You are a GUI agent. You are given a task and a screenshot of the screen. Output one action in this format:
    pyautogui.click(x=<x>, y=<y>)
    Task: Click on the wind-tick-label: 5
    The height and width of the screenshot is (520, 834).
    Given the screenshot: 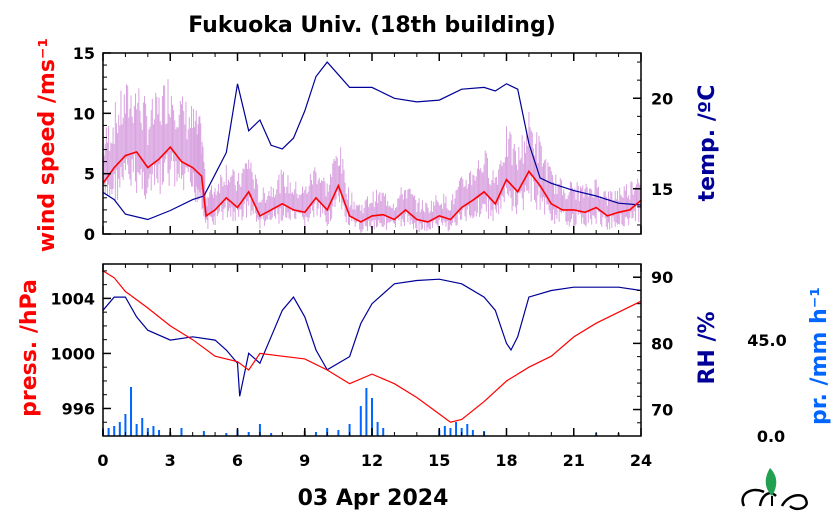 What is the action you would take?
    pyautogui.click(x=89, y=174)
    